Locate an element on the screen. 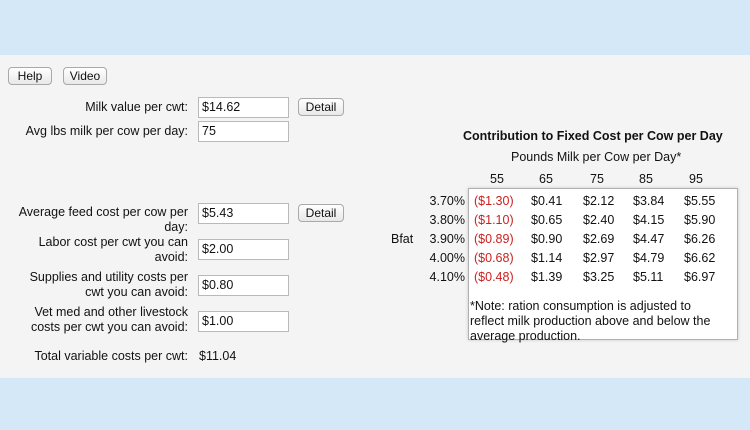 This screenshot has height=430, width=750. table-cell: $0.41 is located at coordinates (547, 201).